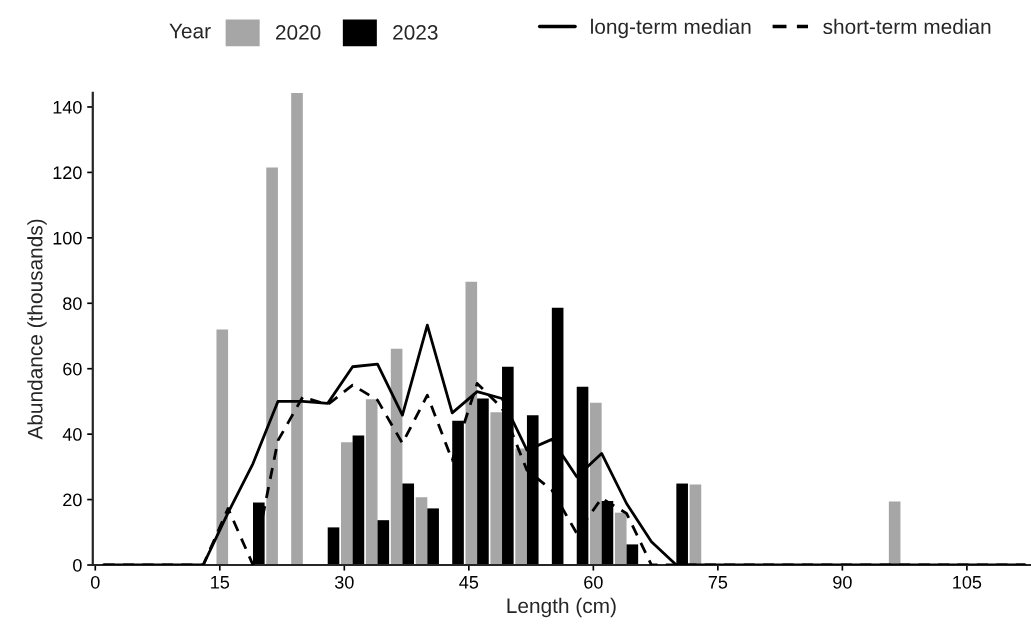 Image resolution: width=1031 pixels, height=632 pixels. I want to click on legend-label: long-term median, so click(671, 28).